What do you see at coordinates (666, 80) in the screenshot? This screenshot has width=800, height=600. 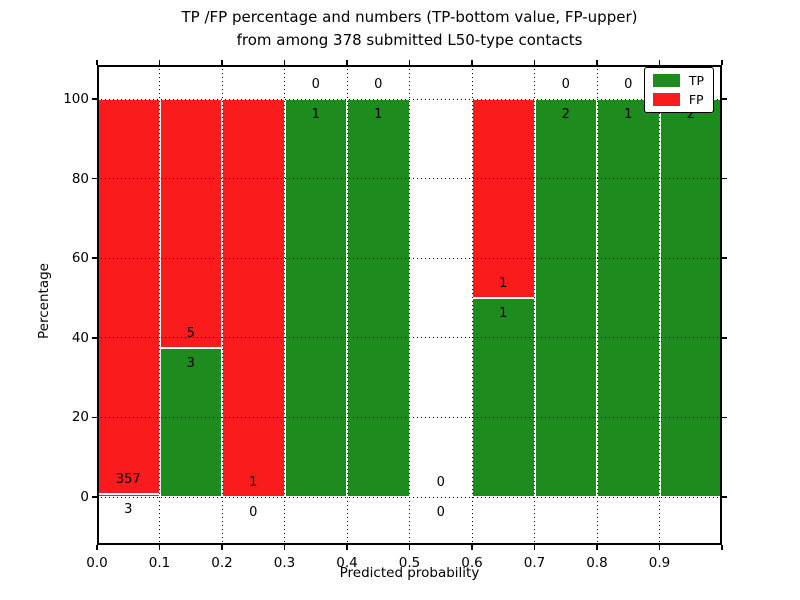 I see `legend-swatch-tp` at bounding box center [666, 80].